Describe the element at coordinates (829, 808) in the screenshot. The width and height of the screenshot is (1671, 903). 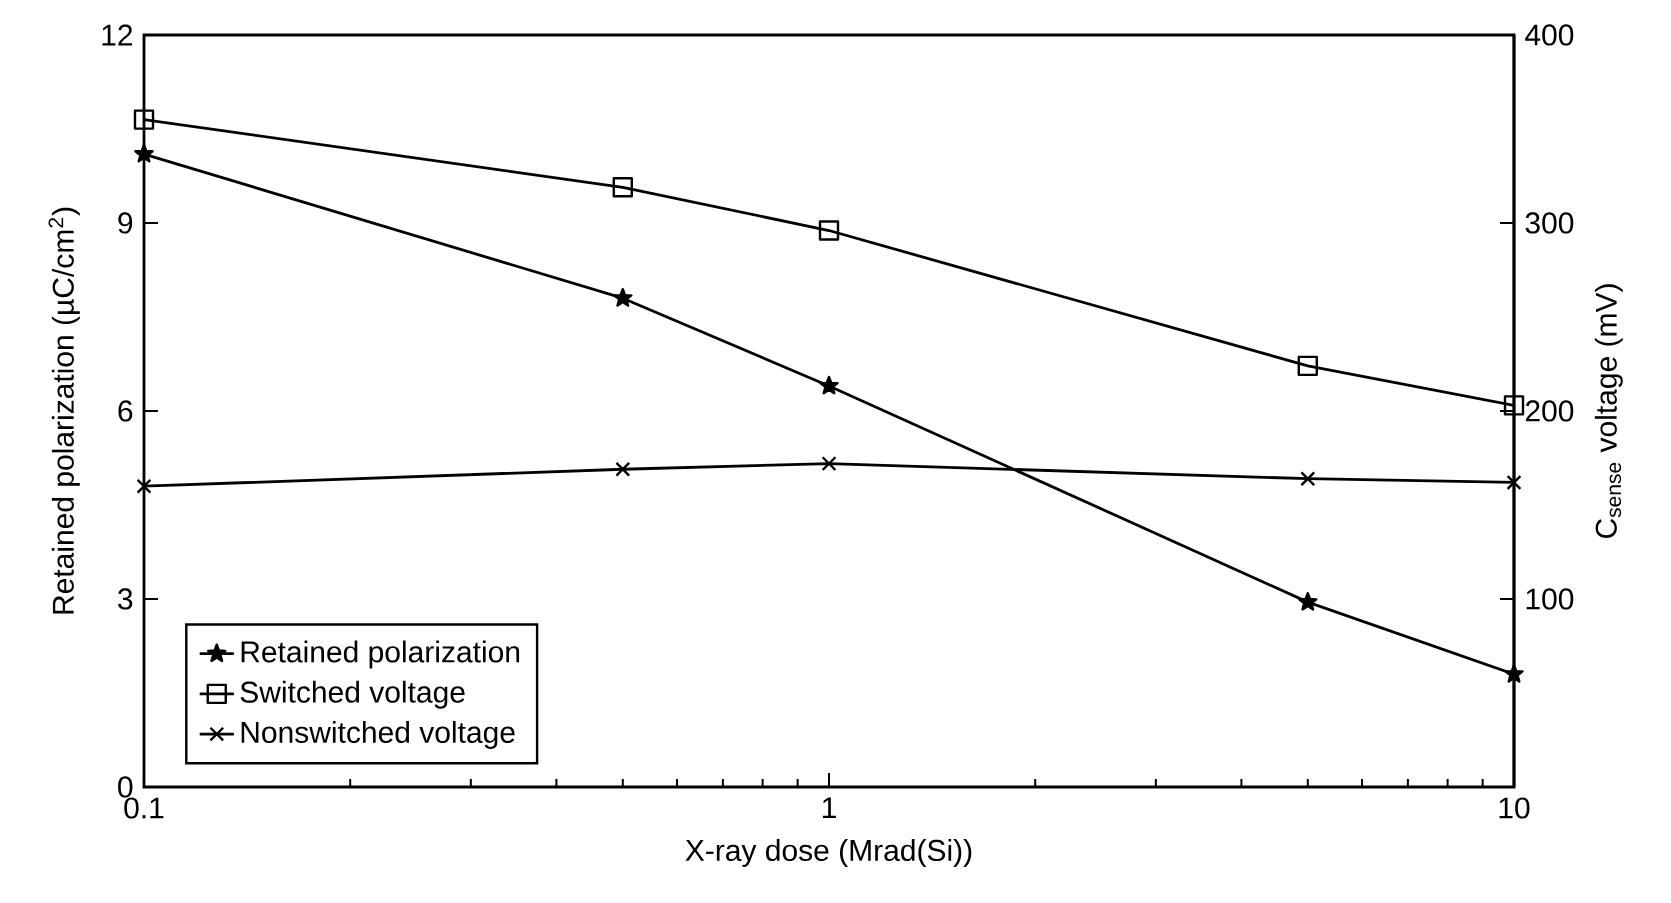
I see `x-tick-label: 1` at that location.